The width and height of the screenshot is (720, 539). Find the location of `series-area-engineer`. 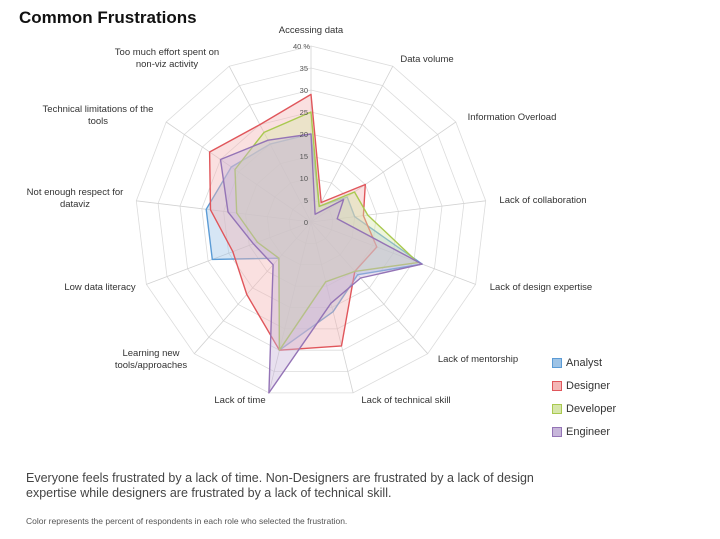

series-area-engineer is located at coordinates (321, 263).